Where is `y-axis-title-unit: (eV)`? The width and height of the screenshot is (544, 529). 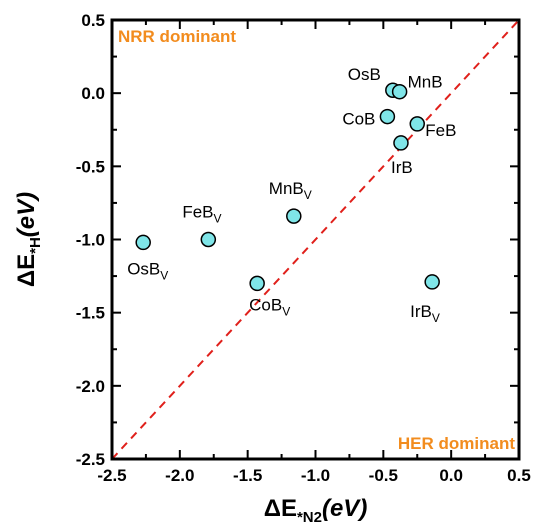 y-axis-title-unit: (eV) is located at coordinates (26, 214).